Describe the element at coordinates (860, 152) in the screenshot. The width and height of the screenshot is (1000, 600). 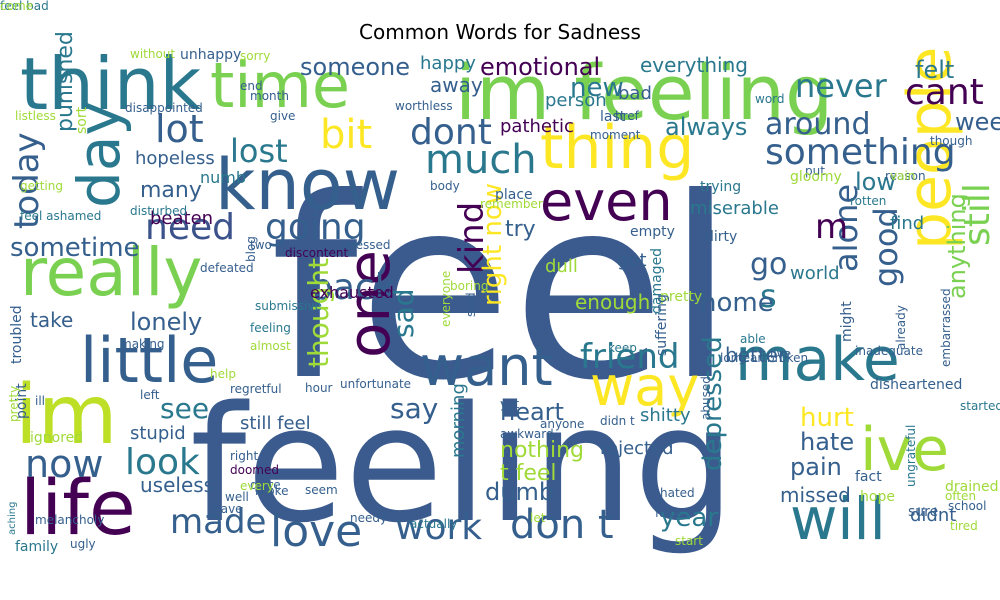
I see `cloud-word: something` at that location.